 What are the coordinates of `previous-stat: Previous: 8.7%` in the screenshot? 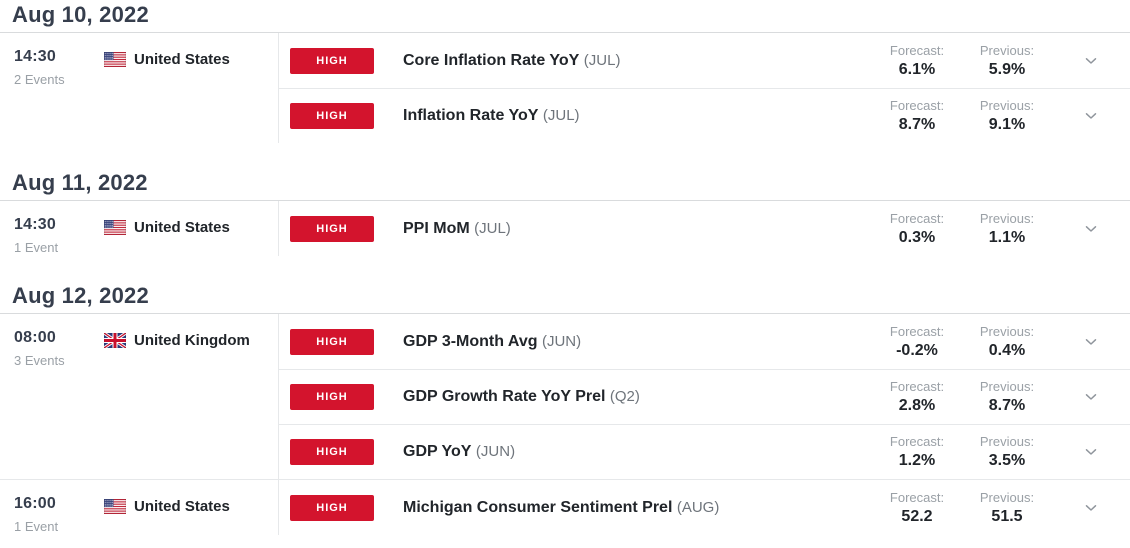 It's located at (1007, 397).